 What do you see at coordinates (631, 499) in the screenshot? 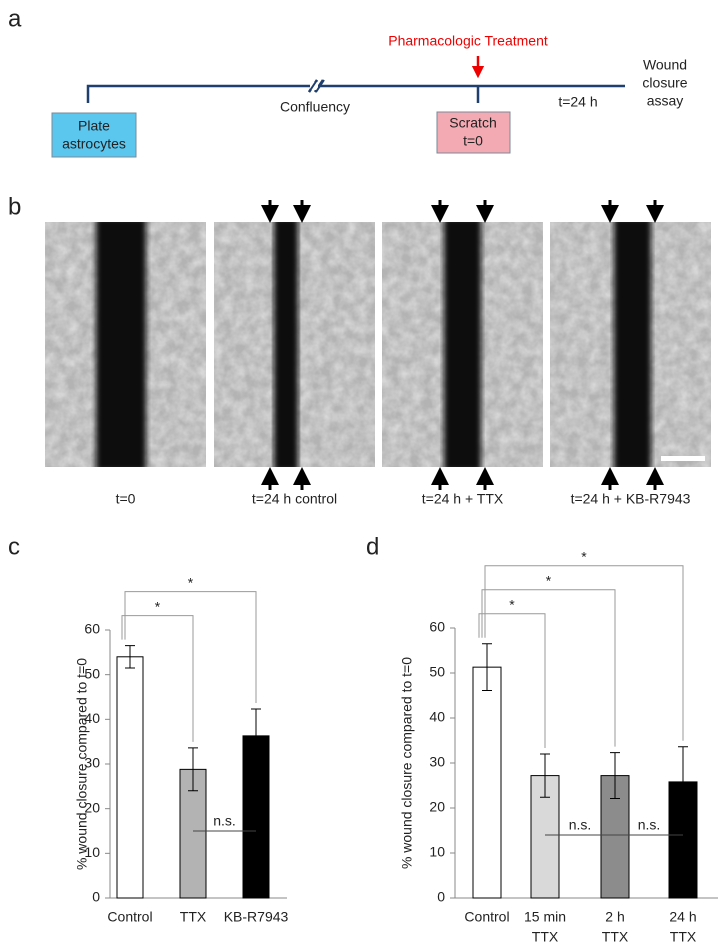
I see `image-caption: t=24 h + KB-R7943` at bounding box center [631, 499].